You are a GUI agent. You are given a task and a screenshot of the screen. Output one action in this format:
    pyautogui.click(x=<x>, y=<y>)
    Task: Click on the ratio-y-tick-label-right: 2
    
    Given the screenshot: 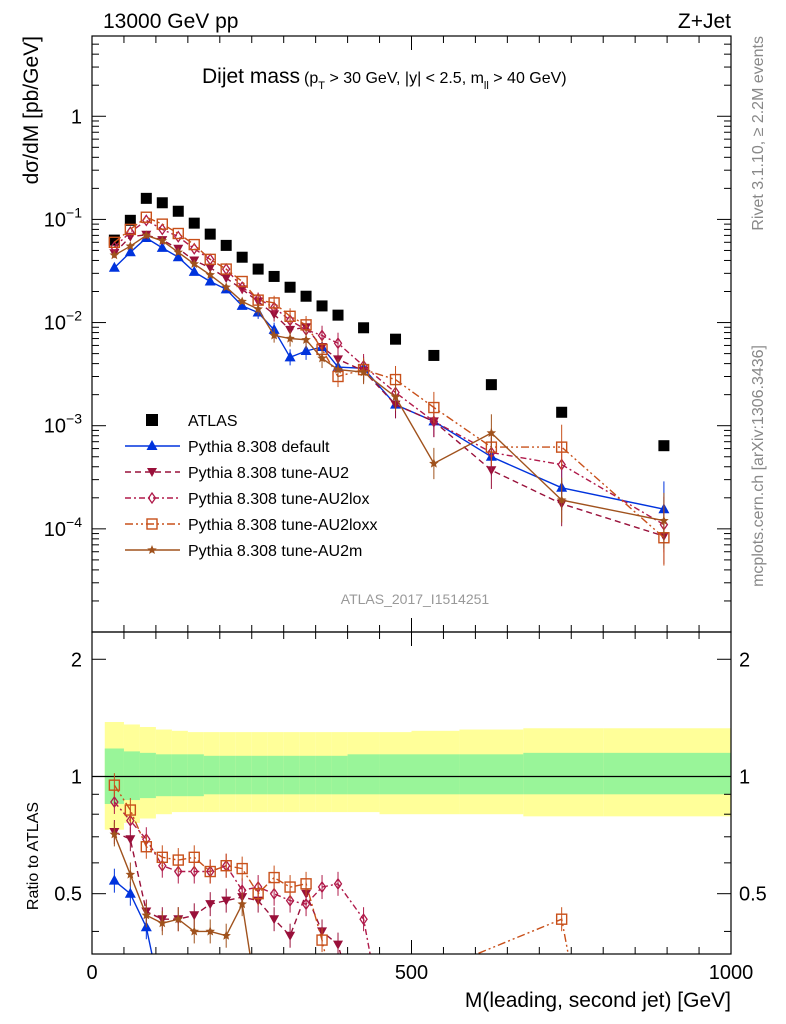 What is the action you would take?
    pyautogui.click(x=744, y=660)
    